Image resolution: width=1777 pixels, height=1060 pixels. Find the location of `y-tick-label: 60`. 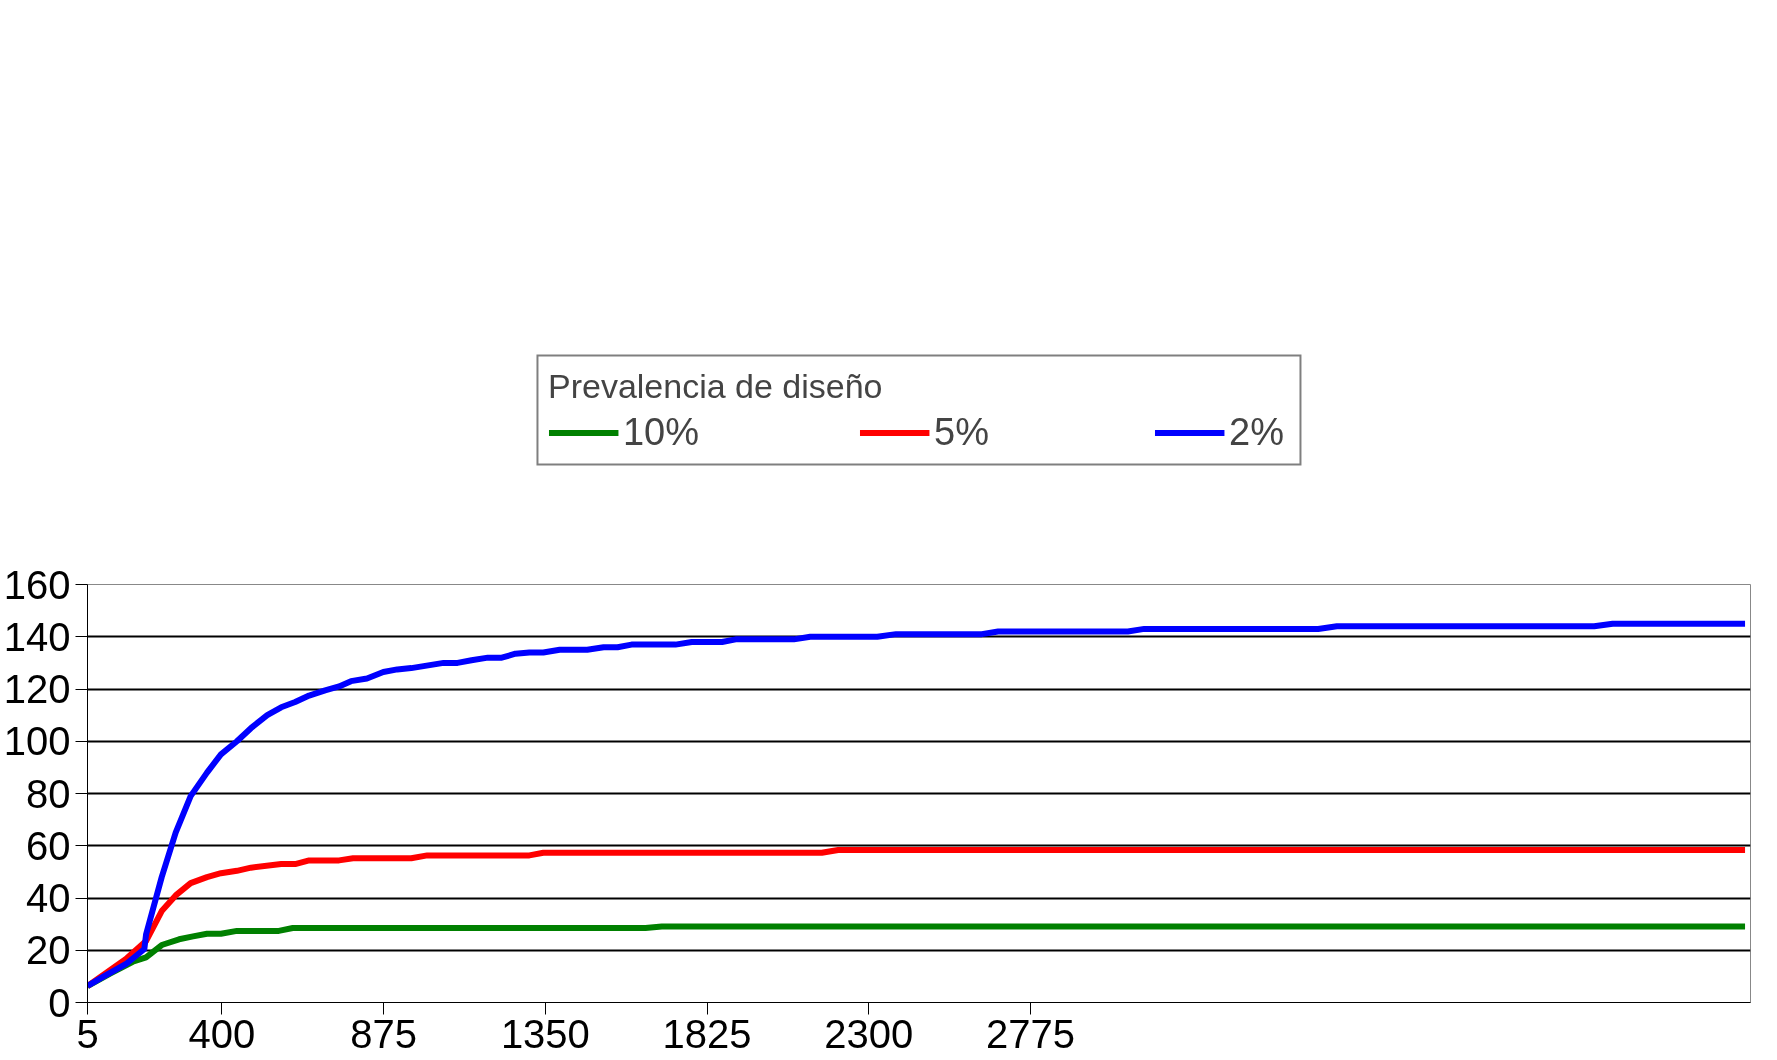

y-tick-label: 60 is located at coordinates (48, 845).